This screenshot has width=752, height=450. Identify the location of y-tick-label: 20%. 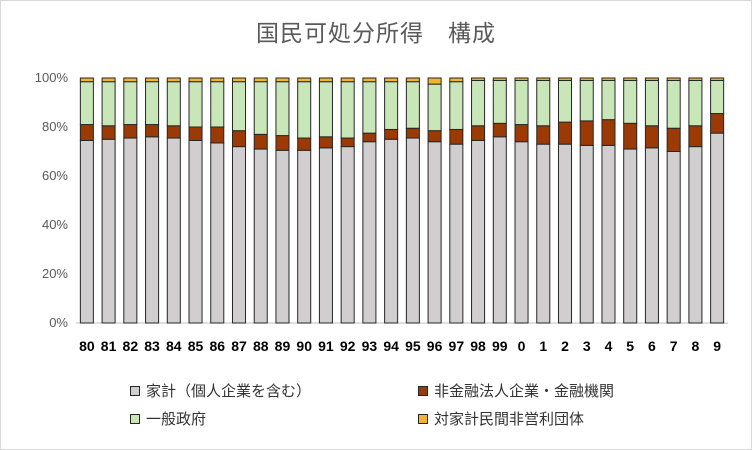
(55, 273).